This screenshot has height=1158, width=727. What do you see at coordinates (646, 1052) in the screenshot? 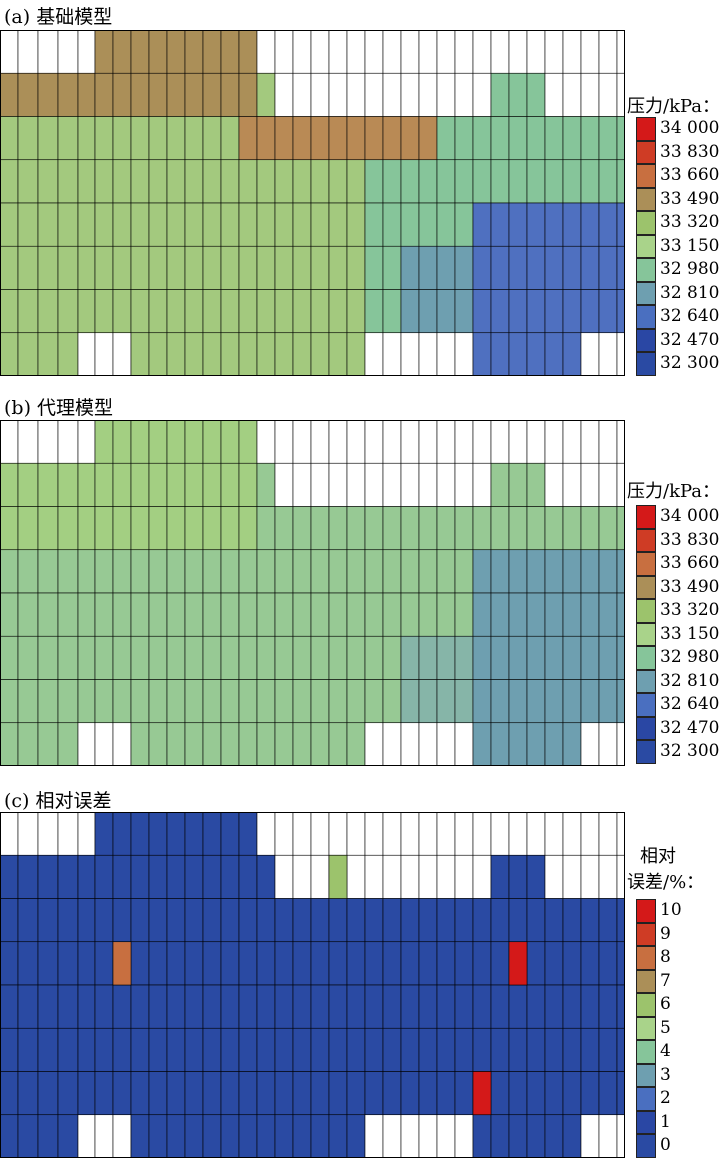
I see `colorbar-c-swatch` at bounding box center [646, 1052].